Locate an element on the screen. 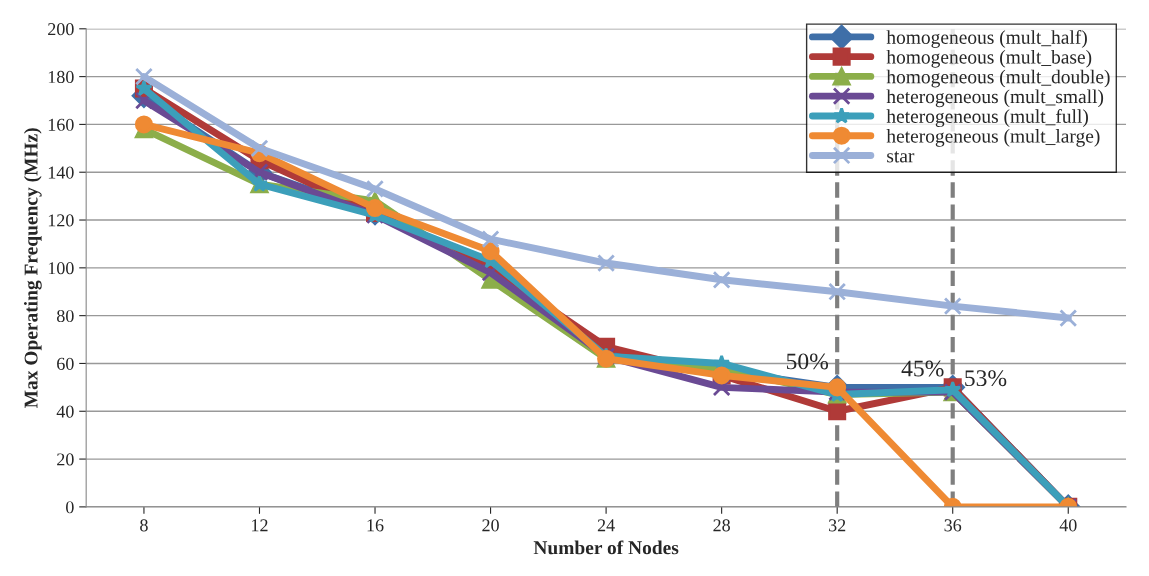 This screenshot has width=1149, height=576. legend-label: heterogeneous (mult_full) is located at coordinates (987, 118).